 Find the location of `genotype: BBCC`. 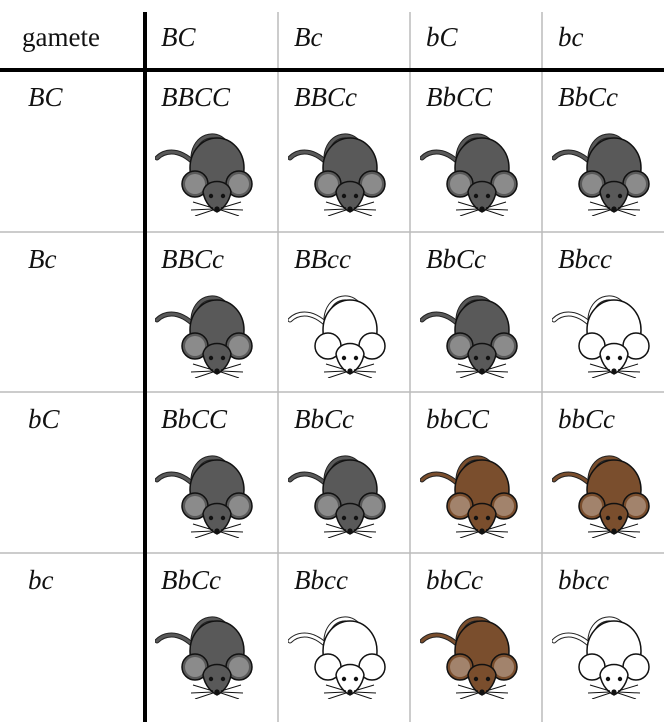

genotype: BBCC is located at coordinates (196, 97).